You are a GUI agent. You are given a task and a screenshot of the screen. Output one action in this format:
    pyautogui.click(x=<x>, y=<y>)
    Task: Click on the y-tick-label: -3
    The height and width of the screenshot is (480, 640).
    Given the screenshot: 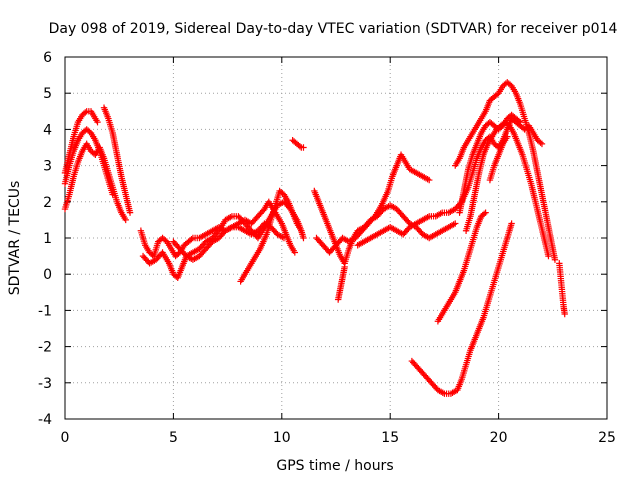 What is the action you would take?
    pyautogui.click(x=45, y=384)
    